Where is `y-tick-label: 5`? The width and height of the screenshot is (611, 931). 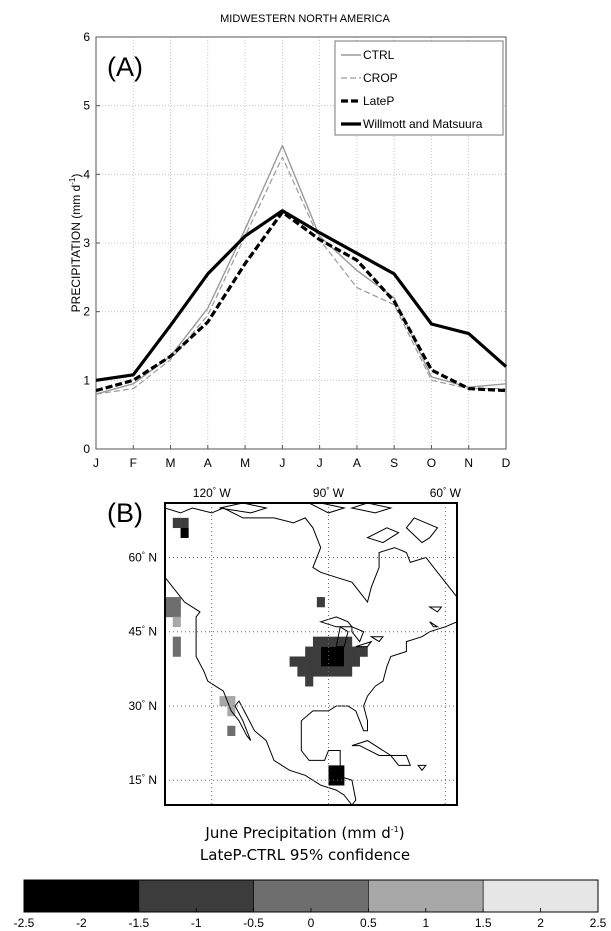 y-tick-label: 5 is located at coordinates (86, 106).